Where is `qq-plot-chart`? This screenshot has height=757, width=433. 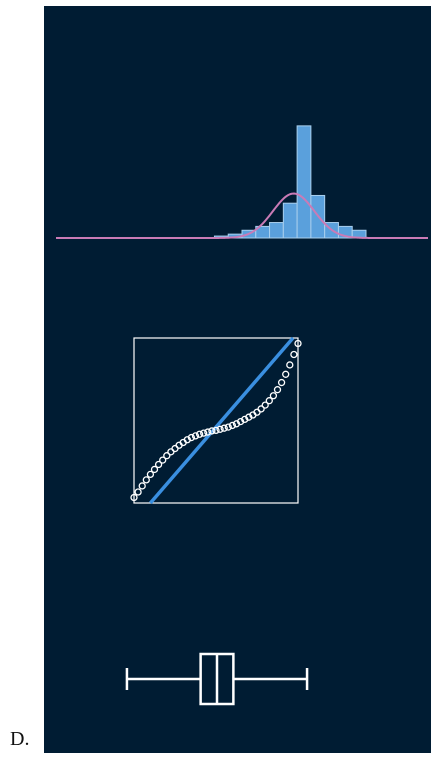 qq-plot-chart is located at coordinates (216, 420).